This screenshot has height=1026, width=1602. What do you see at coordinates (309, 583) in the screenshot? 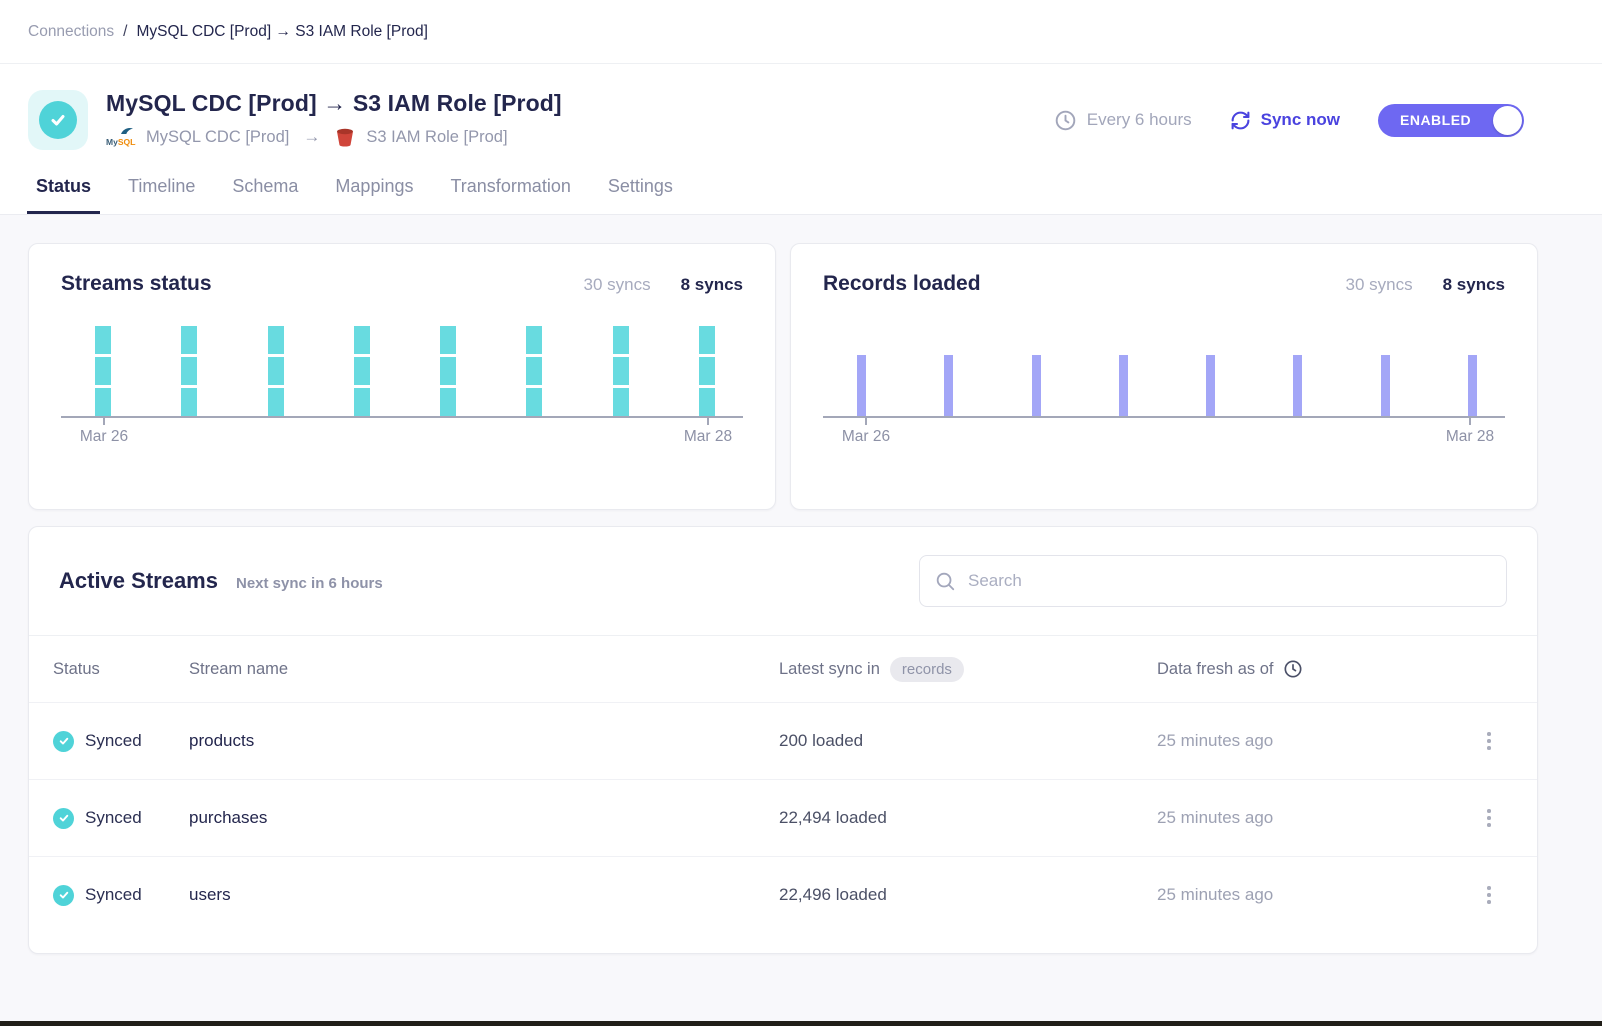
I see `next-sync-label: Next sync in 6 hours` at bounding box center [309, 583].